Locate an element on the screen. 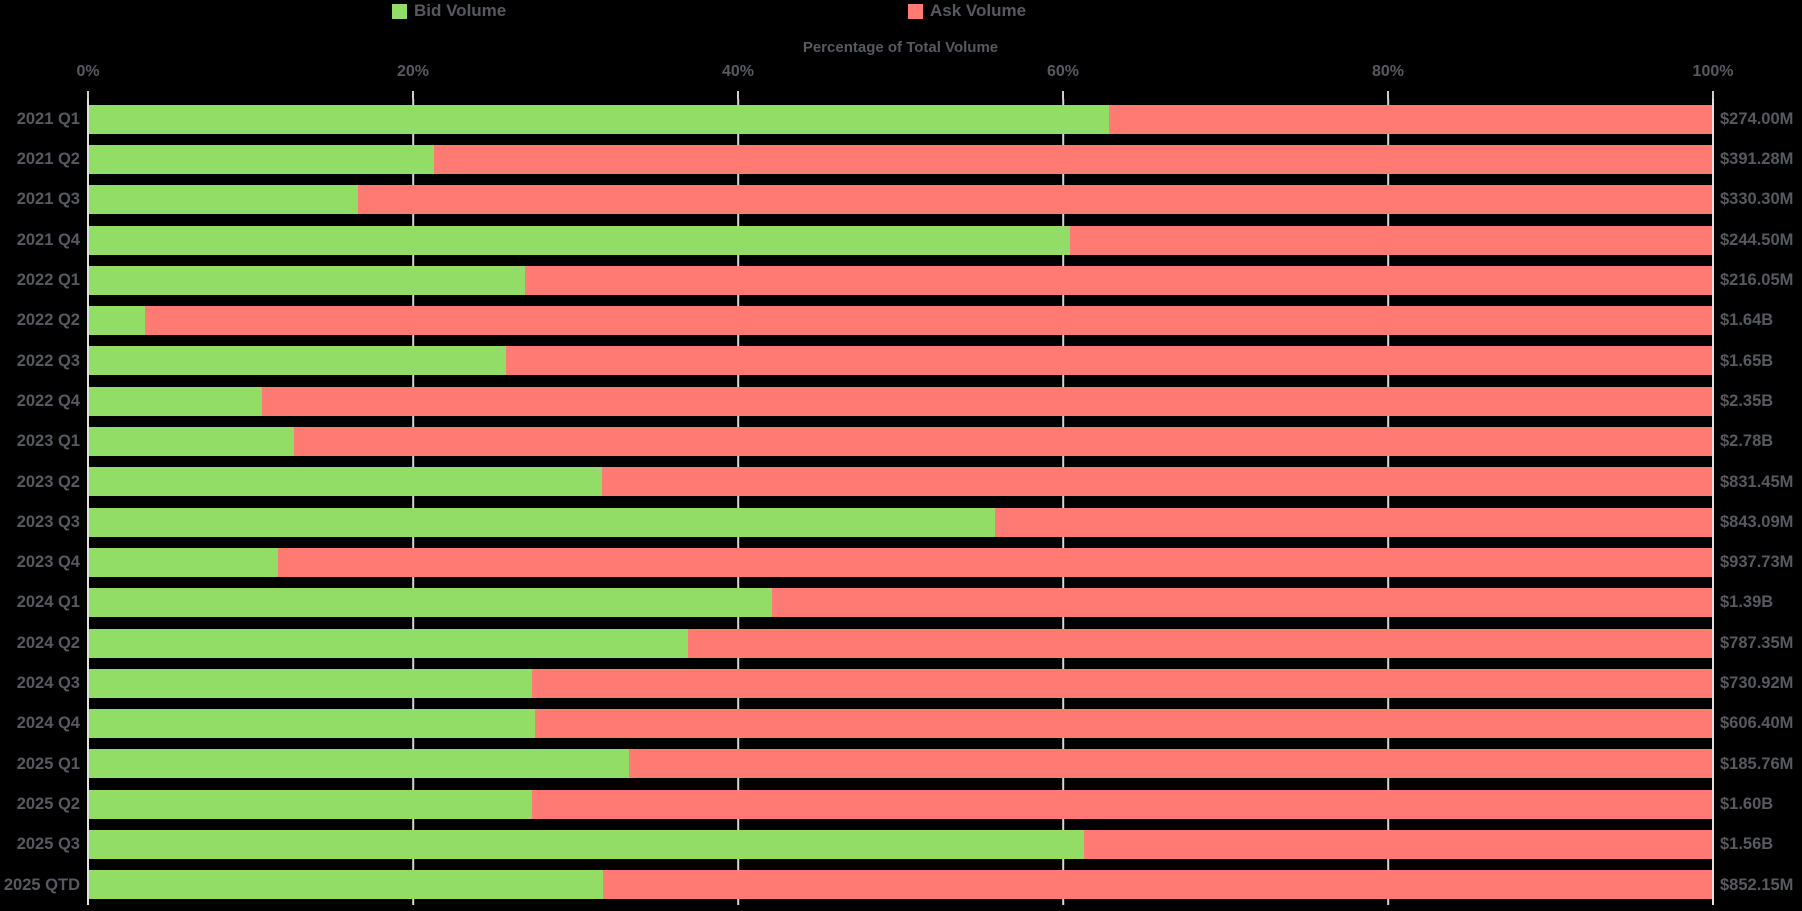 The height and width of the screenshot is (911, 1802). total-volume-label: $606.40M is located at coordinates (1757, 723).